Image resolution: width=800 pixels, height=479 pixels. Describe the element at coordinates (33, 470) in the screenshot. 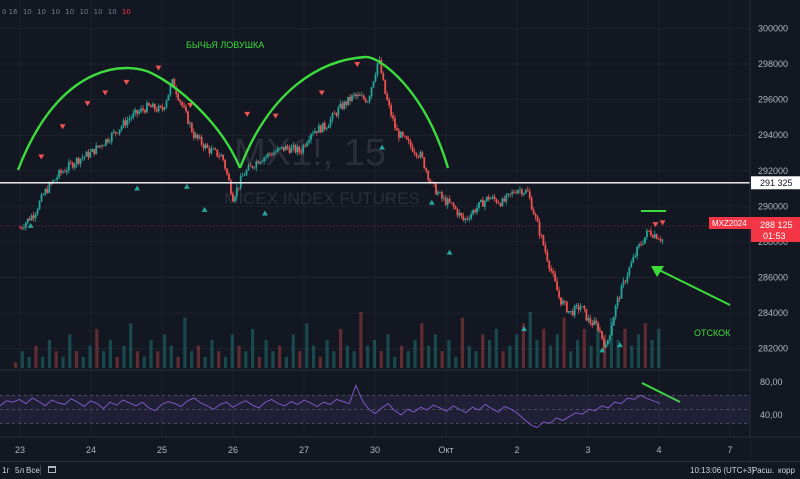

I see `range-all-button: Все` at that location.